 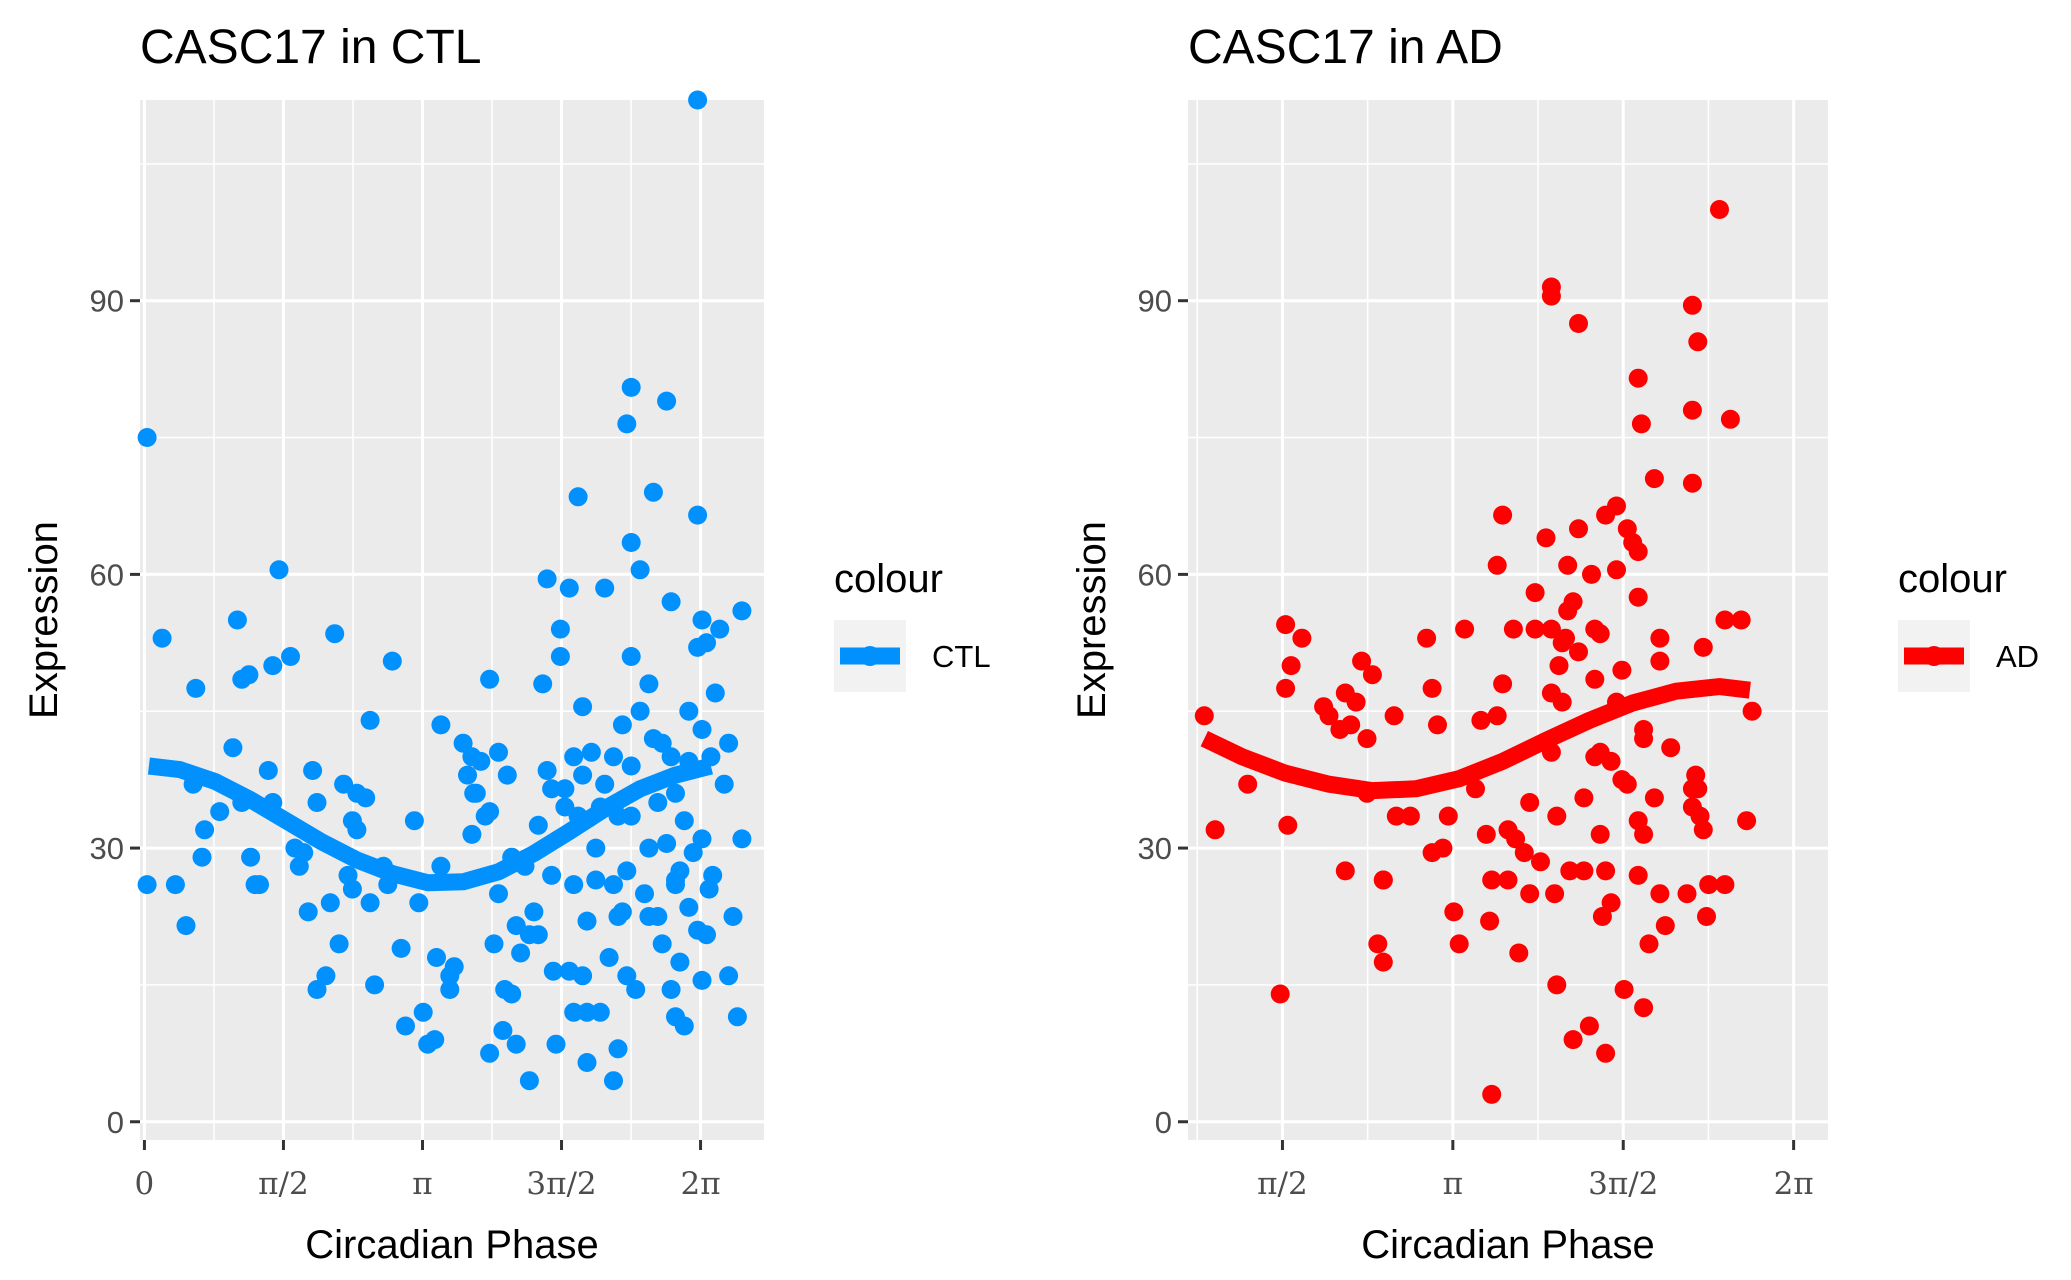 What do you see at coordinates (44, 620) in the screenshot?
I see `panel-ctl-y-axis-label: Expression` at bounding box center [44, 620].